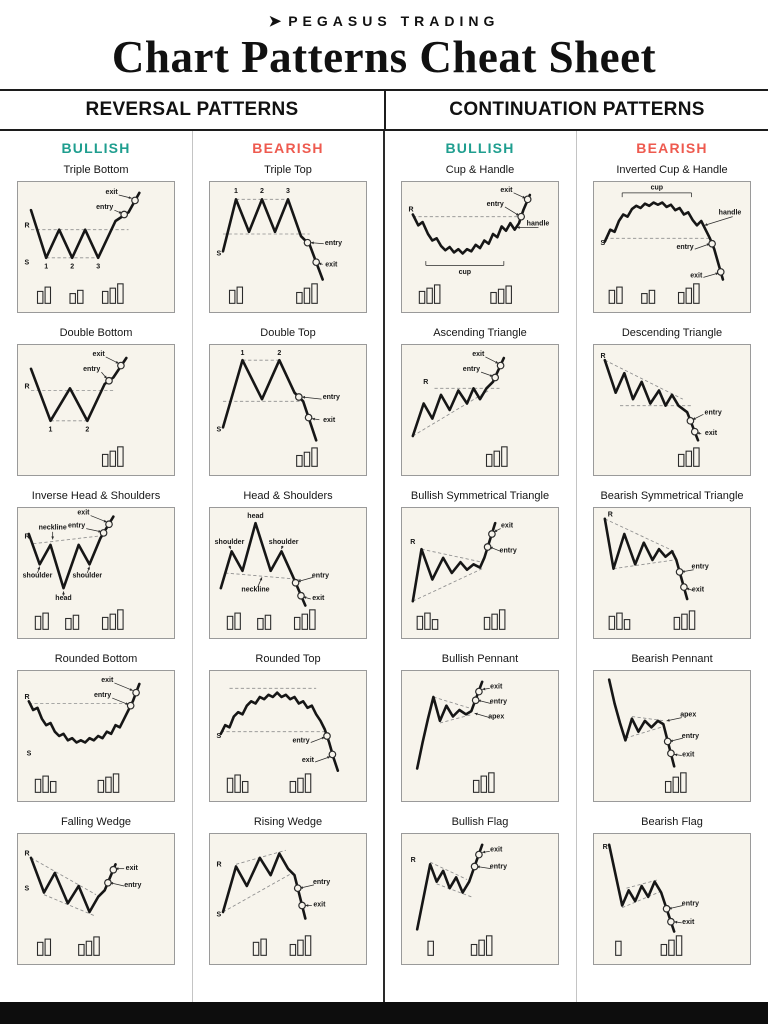 This screenshot has width=768, height=1024. What do you see at coordinates (480, 400) in the screenshot?
I see `pattern-card-ascending-triangle: Ascending Triangle exit entry R` at bounding box center [480, 400].